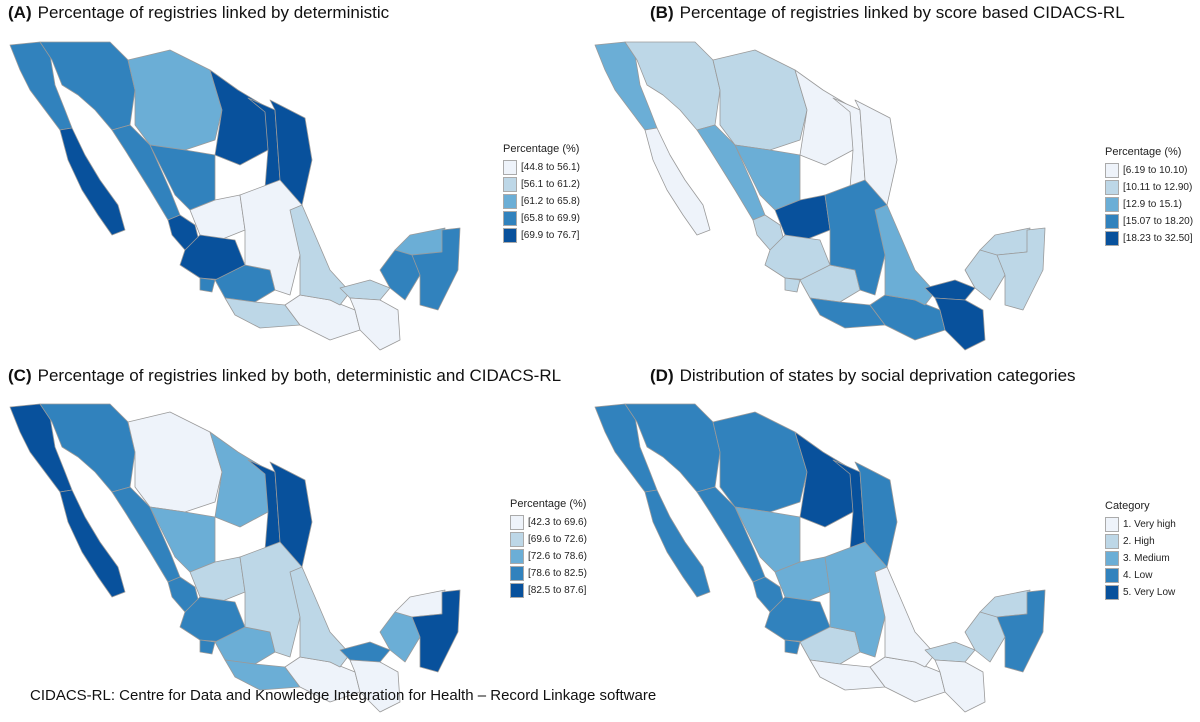 The height and width of the screenshot is (722, 1200). I want to click on legend-item: [18.23 to 32.50], so click(1149, 238).